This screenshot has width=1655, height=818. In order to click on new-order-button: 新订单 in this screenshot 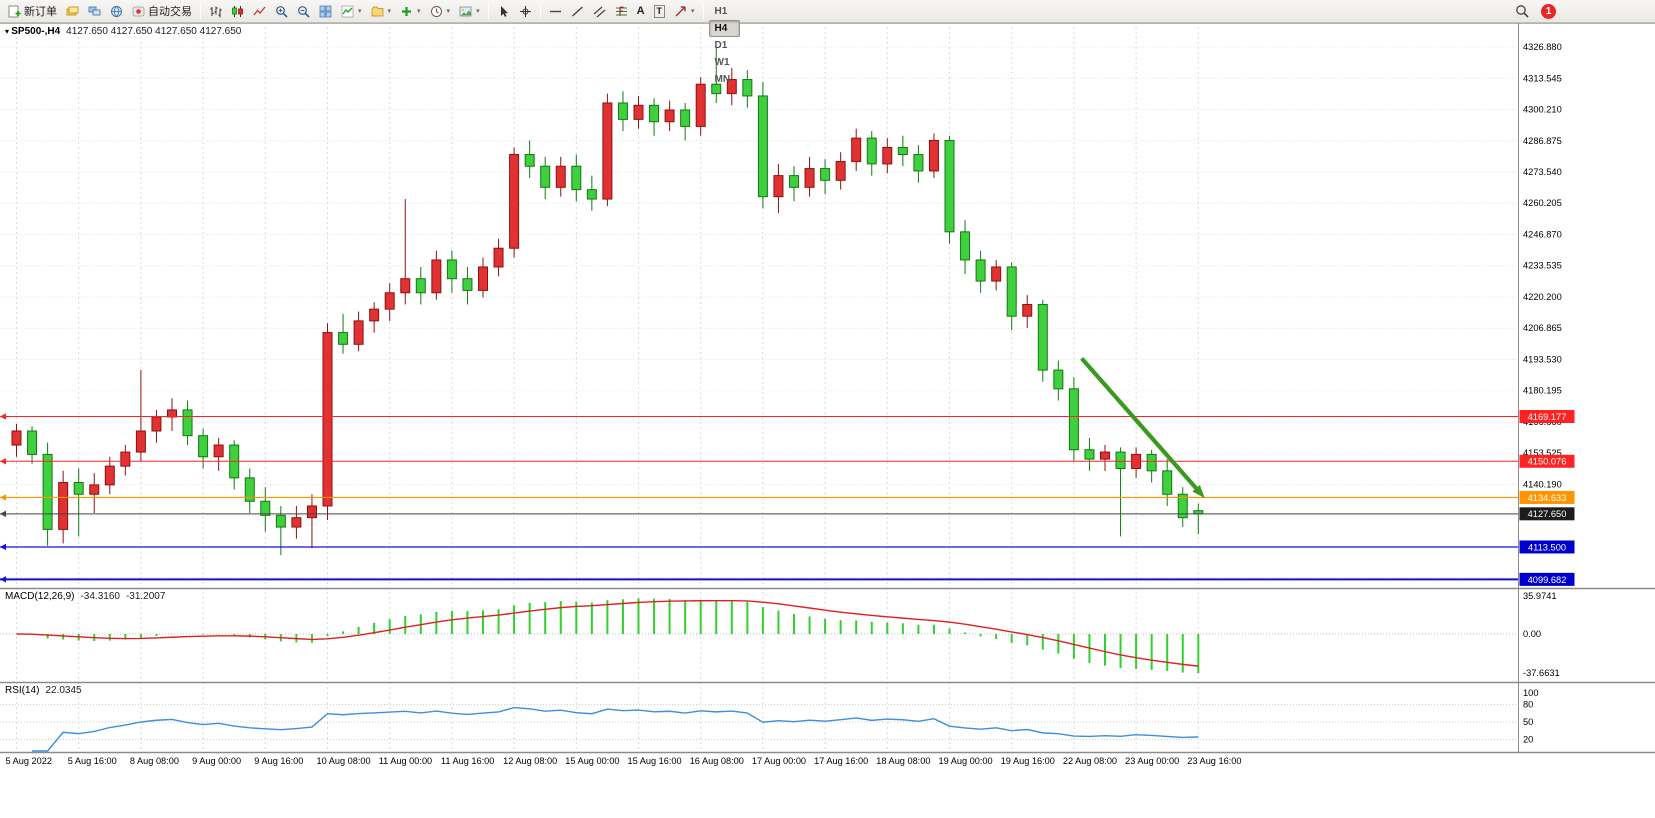, I will do `click(32, 11)`.